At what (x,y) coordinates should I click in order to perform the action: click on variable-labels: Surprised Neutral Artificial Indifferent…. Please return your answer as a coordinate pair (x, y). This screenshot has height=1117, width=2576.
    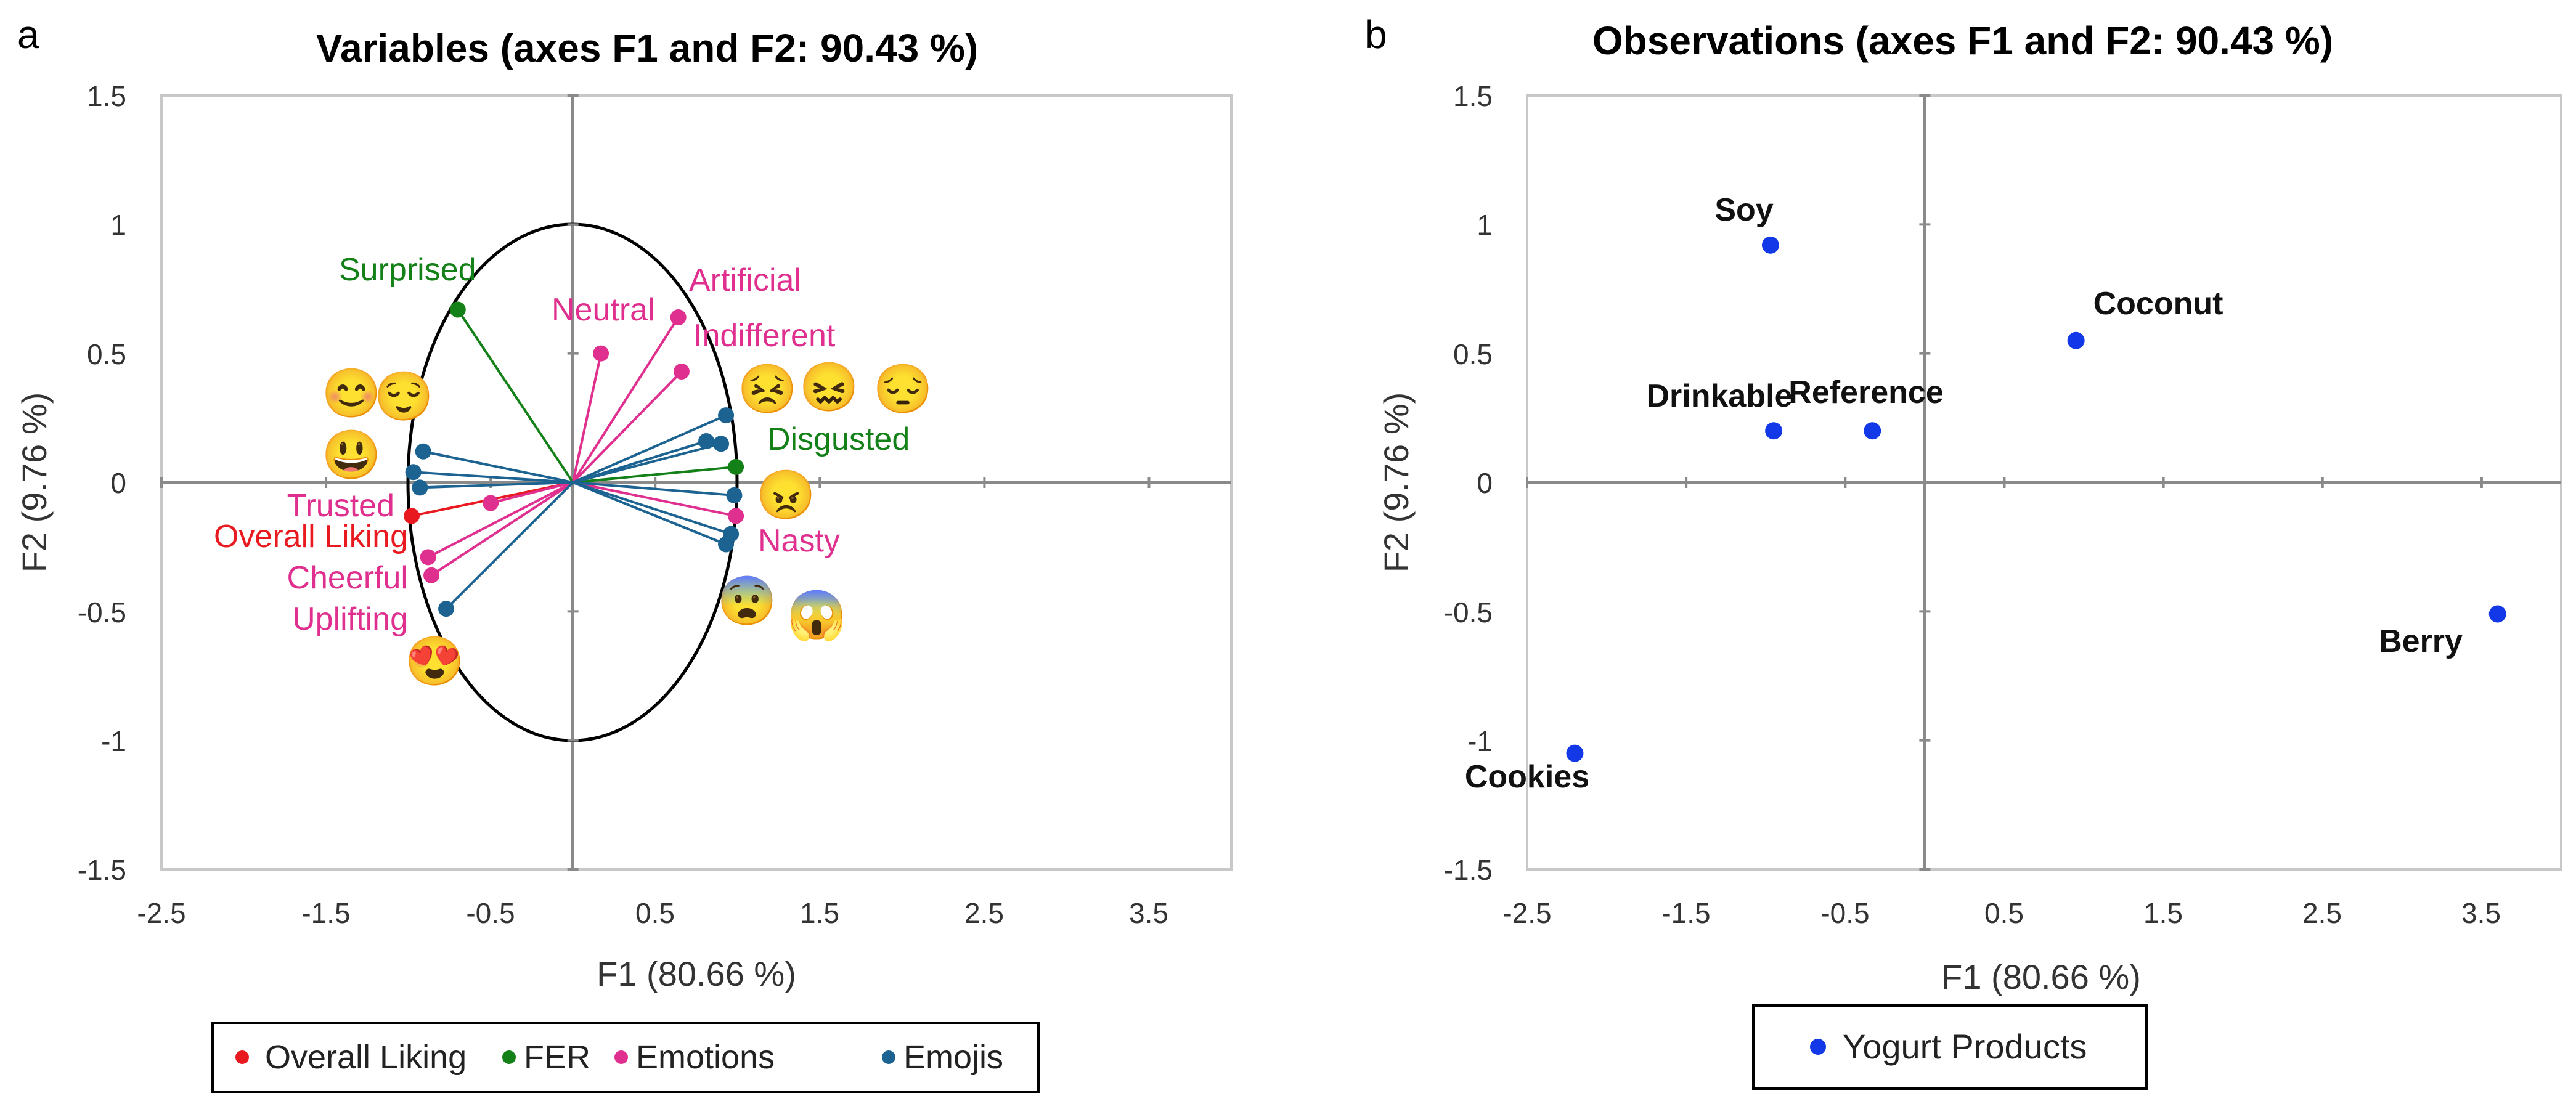
    Looking at the image, I should click on (562, 445).